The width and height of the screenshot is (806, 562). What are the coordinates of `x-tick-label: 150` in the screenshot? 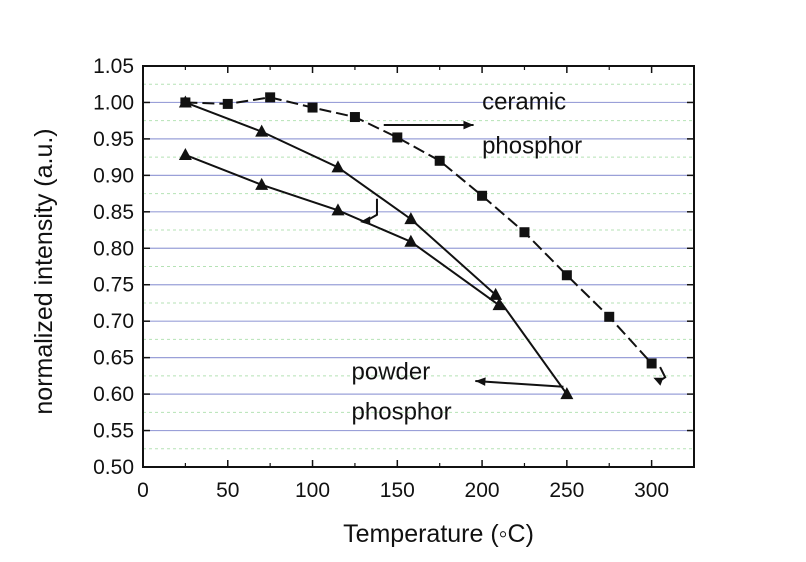 It's located at (397, 490).